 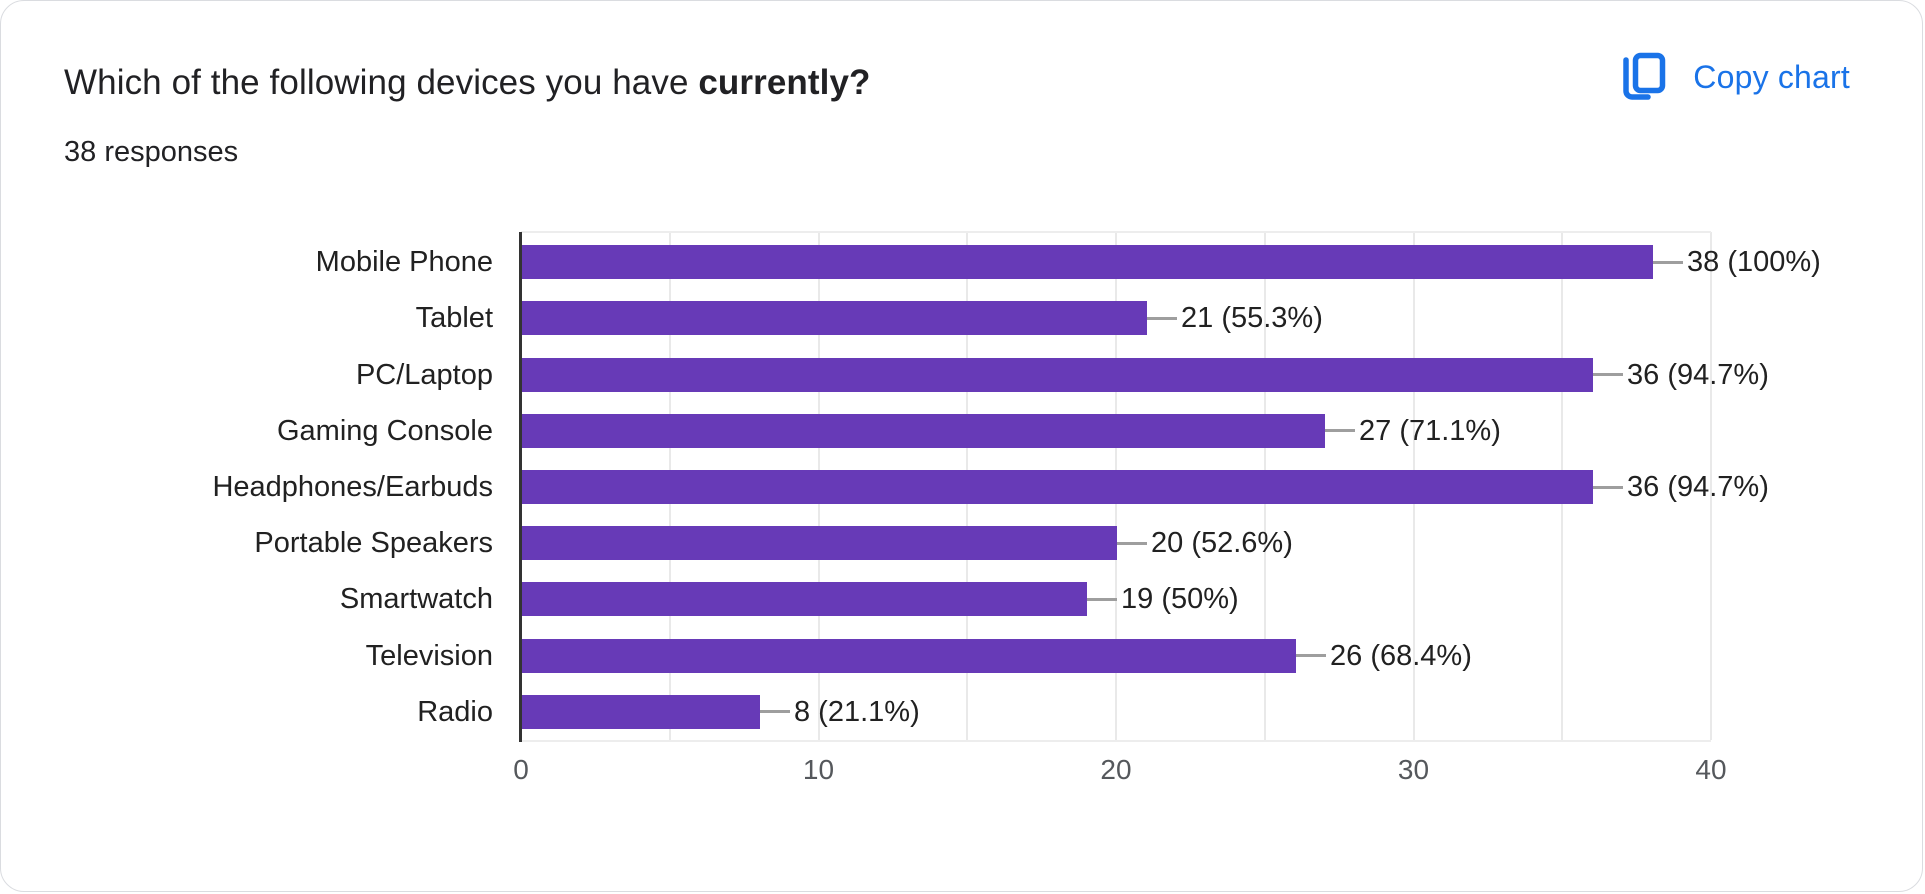 I want to click on category-label: Television, so click(x=429, y=655).